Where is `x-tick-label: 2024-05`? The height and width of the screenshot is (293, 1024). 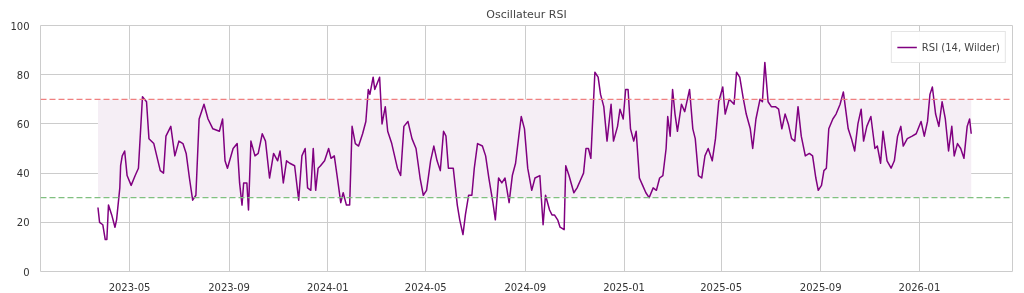 x-tick-label: 2024-05 is located at coordinates (425, 287).